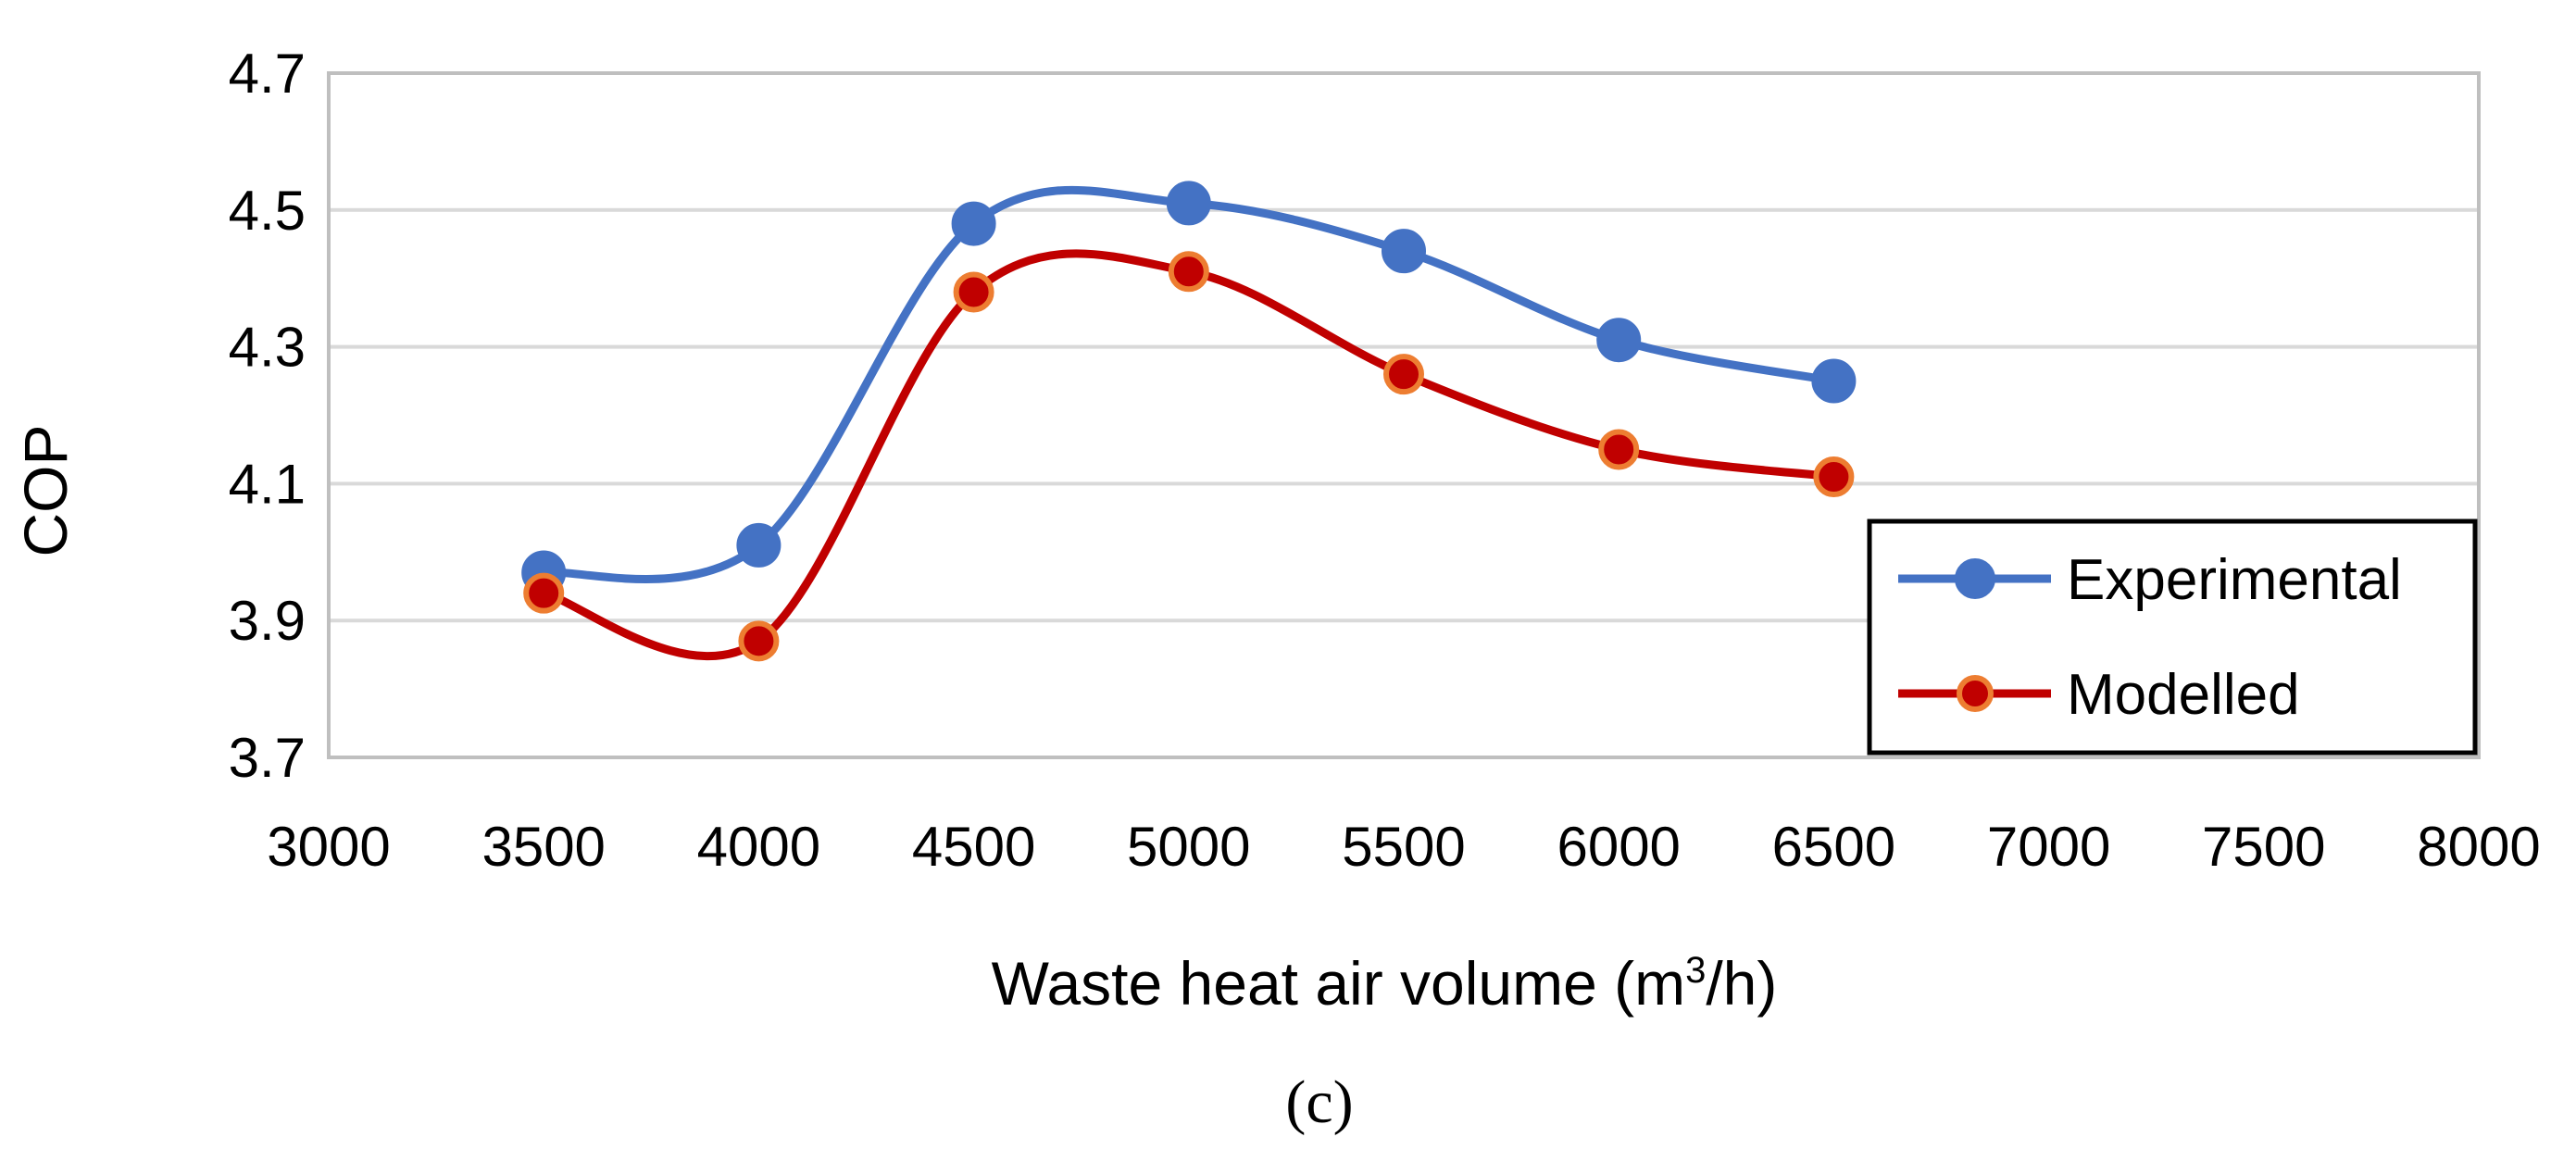  Describe the element at coordinates (1833, 847) in the screenshot. I see `x-tick-label: 6500` at that location.